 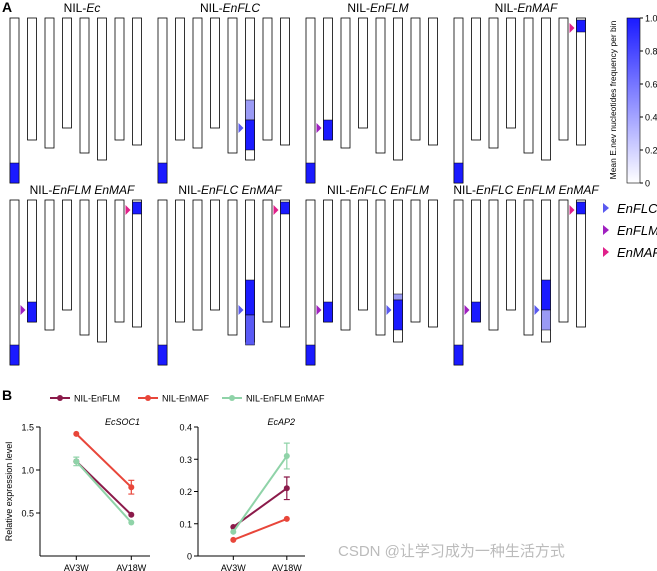 I want to click on chart-title: EcAP2, so click(x=281, y=422).